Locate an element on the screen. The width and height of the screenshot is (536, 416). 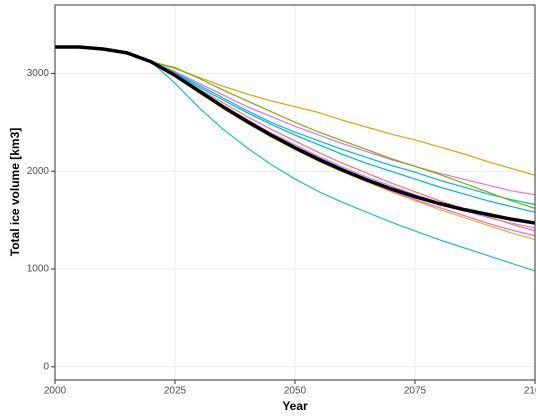
y-tick-label: 3000 is located at coordinates (38, 73).